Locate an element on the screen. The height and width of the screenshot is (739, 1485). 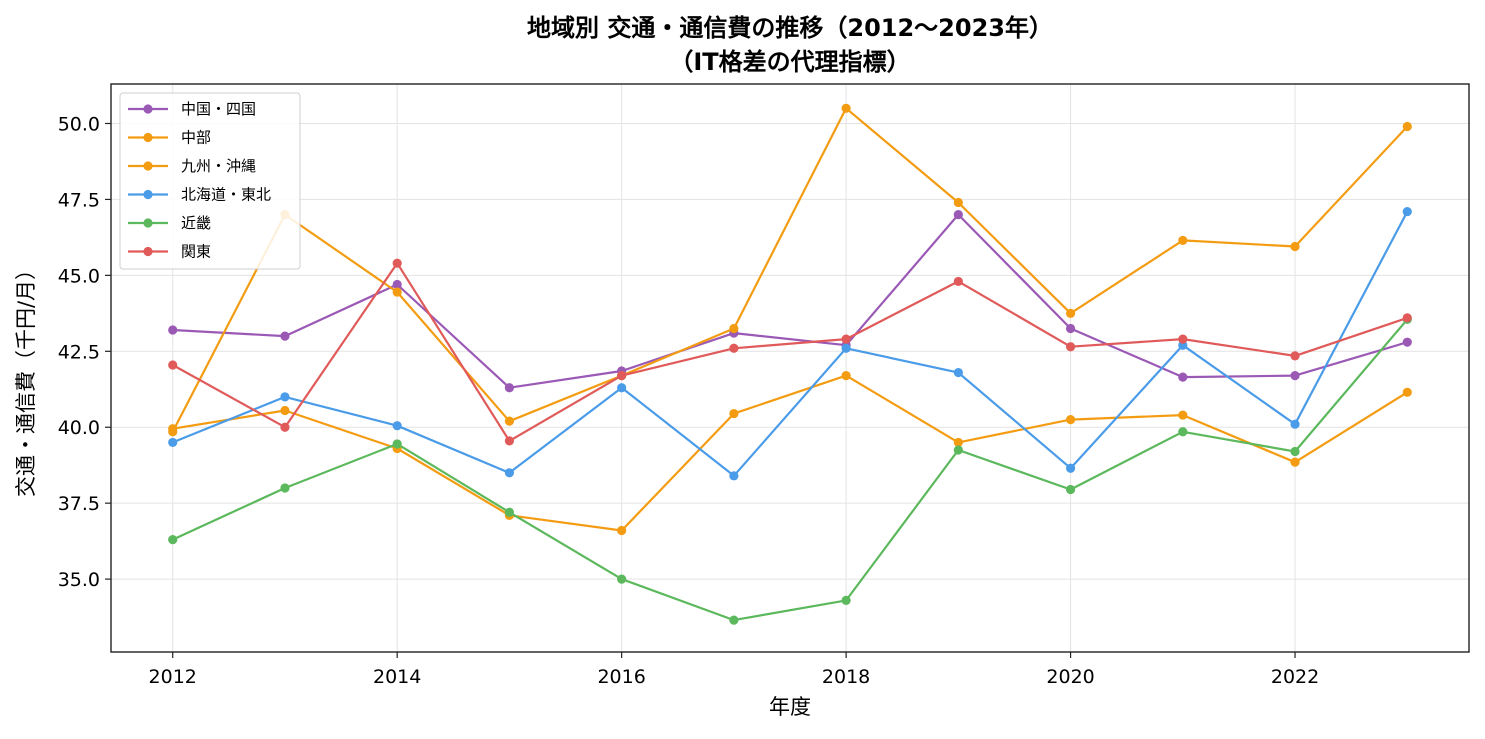
y-tick-label: 37.5 is located at coordinates (79, 504).